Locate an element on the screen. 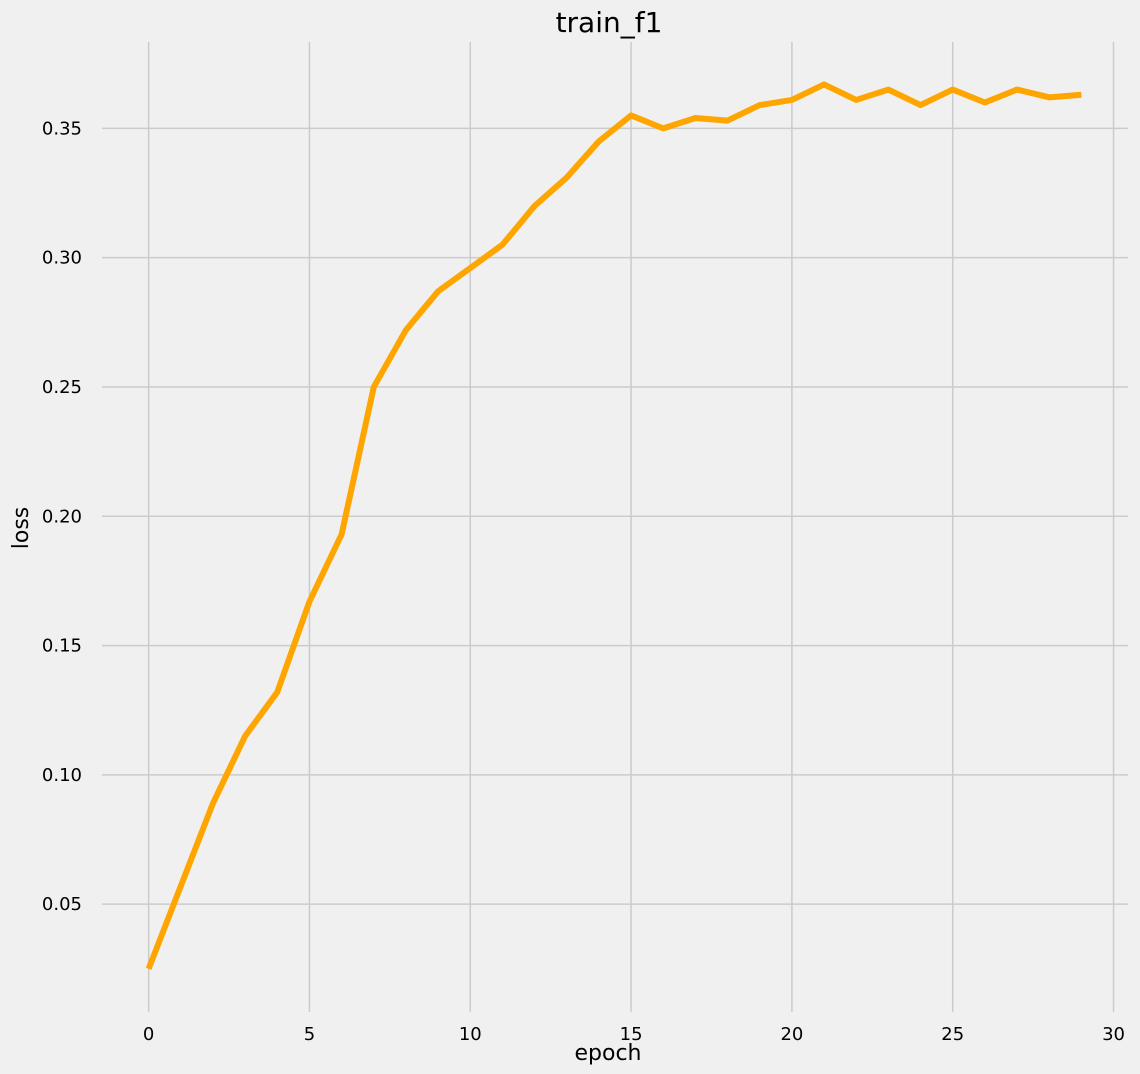  y-tick-label: 0.15 is located at coordinates (62, 646).